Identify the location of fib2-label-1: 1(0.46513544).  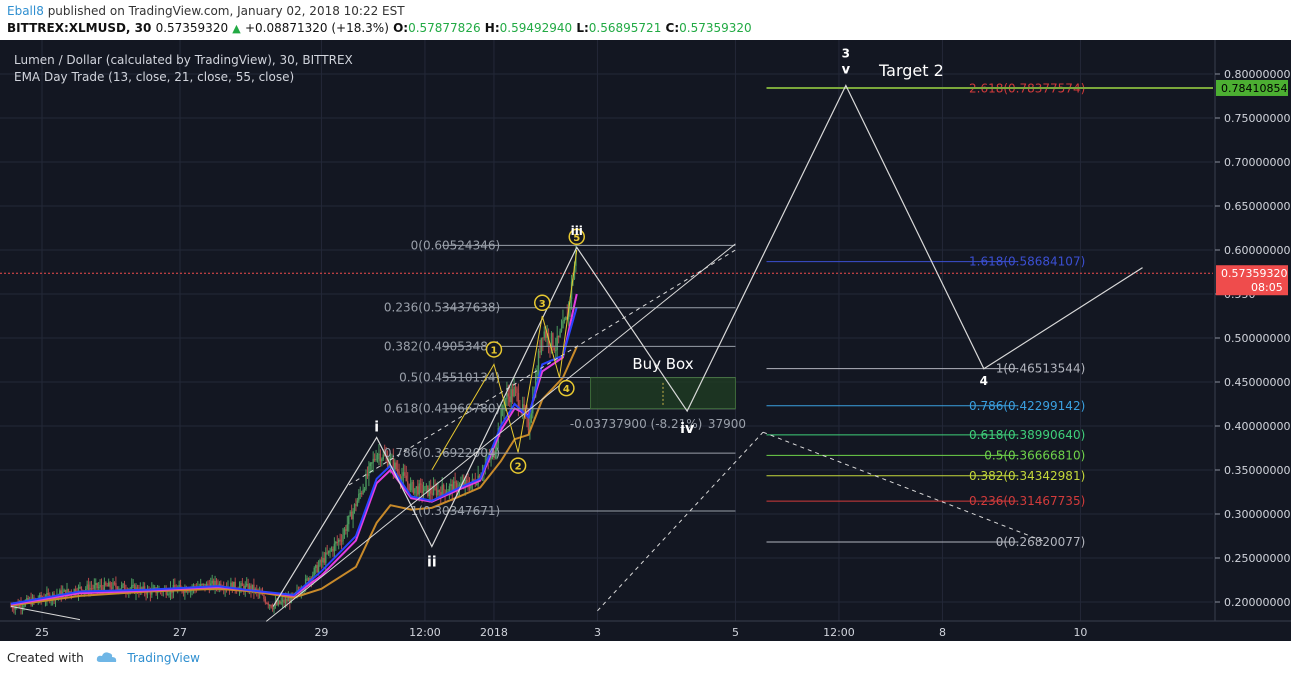
(1041, 369).